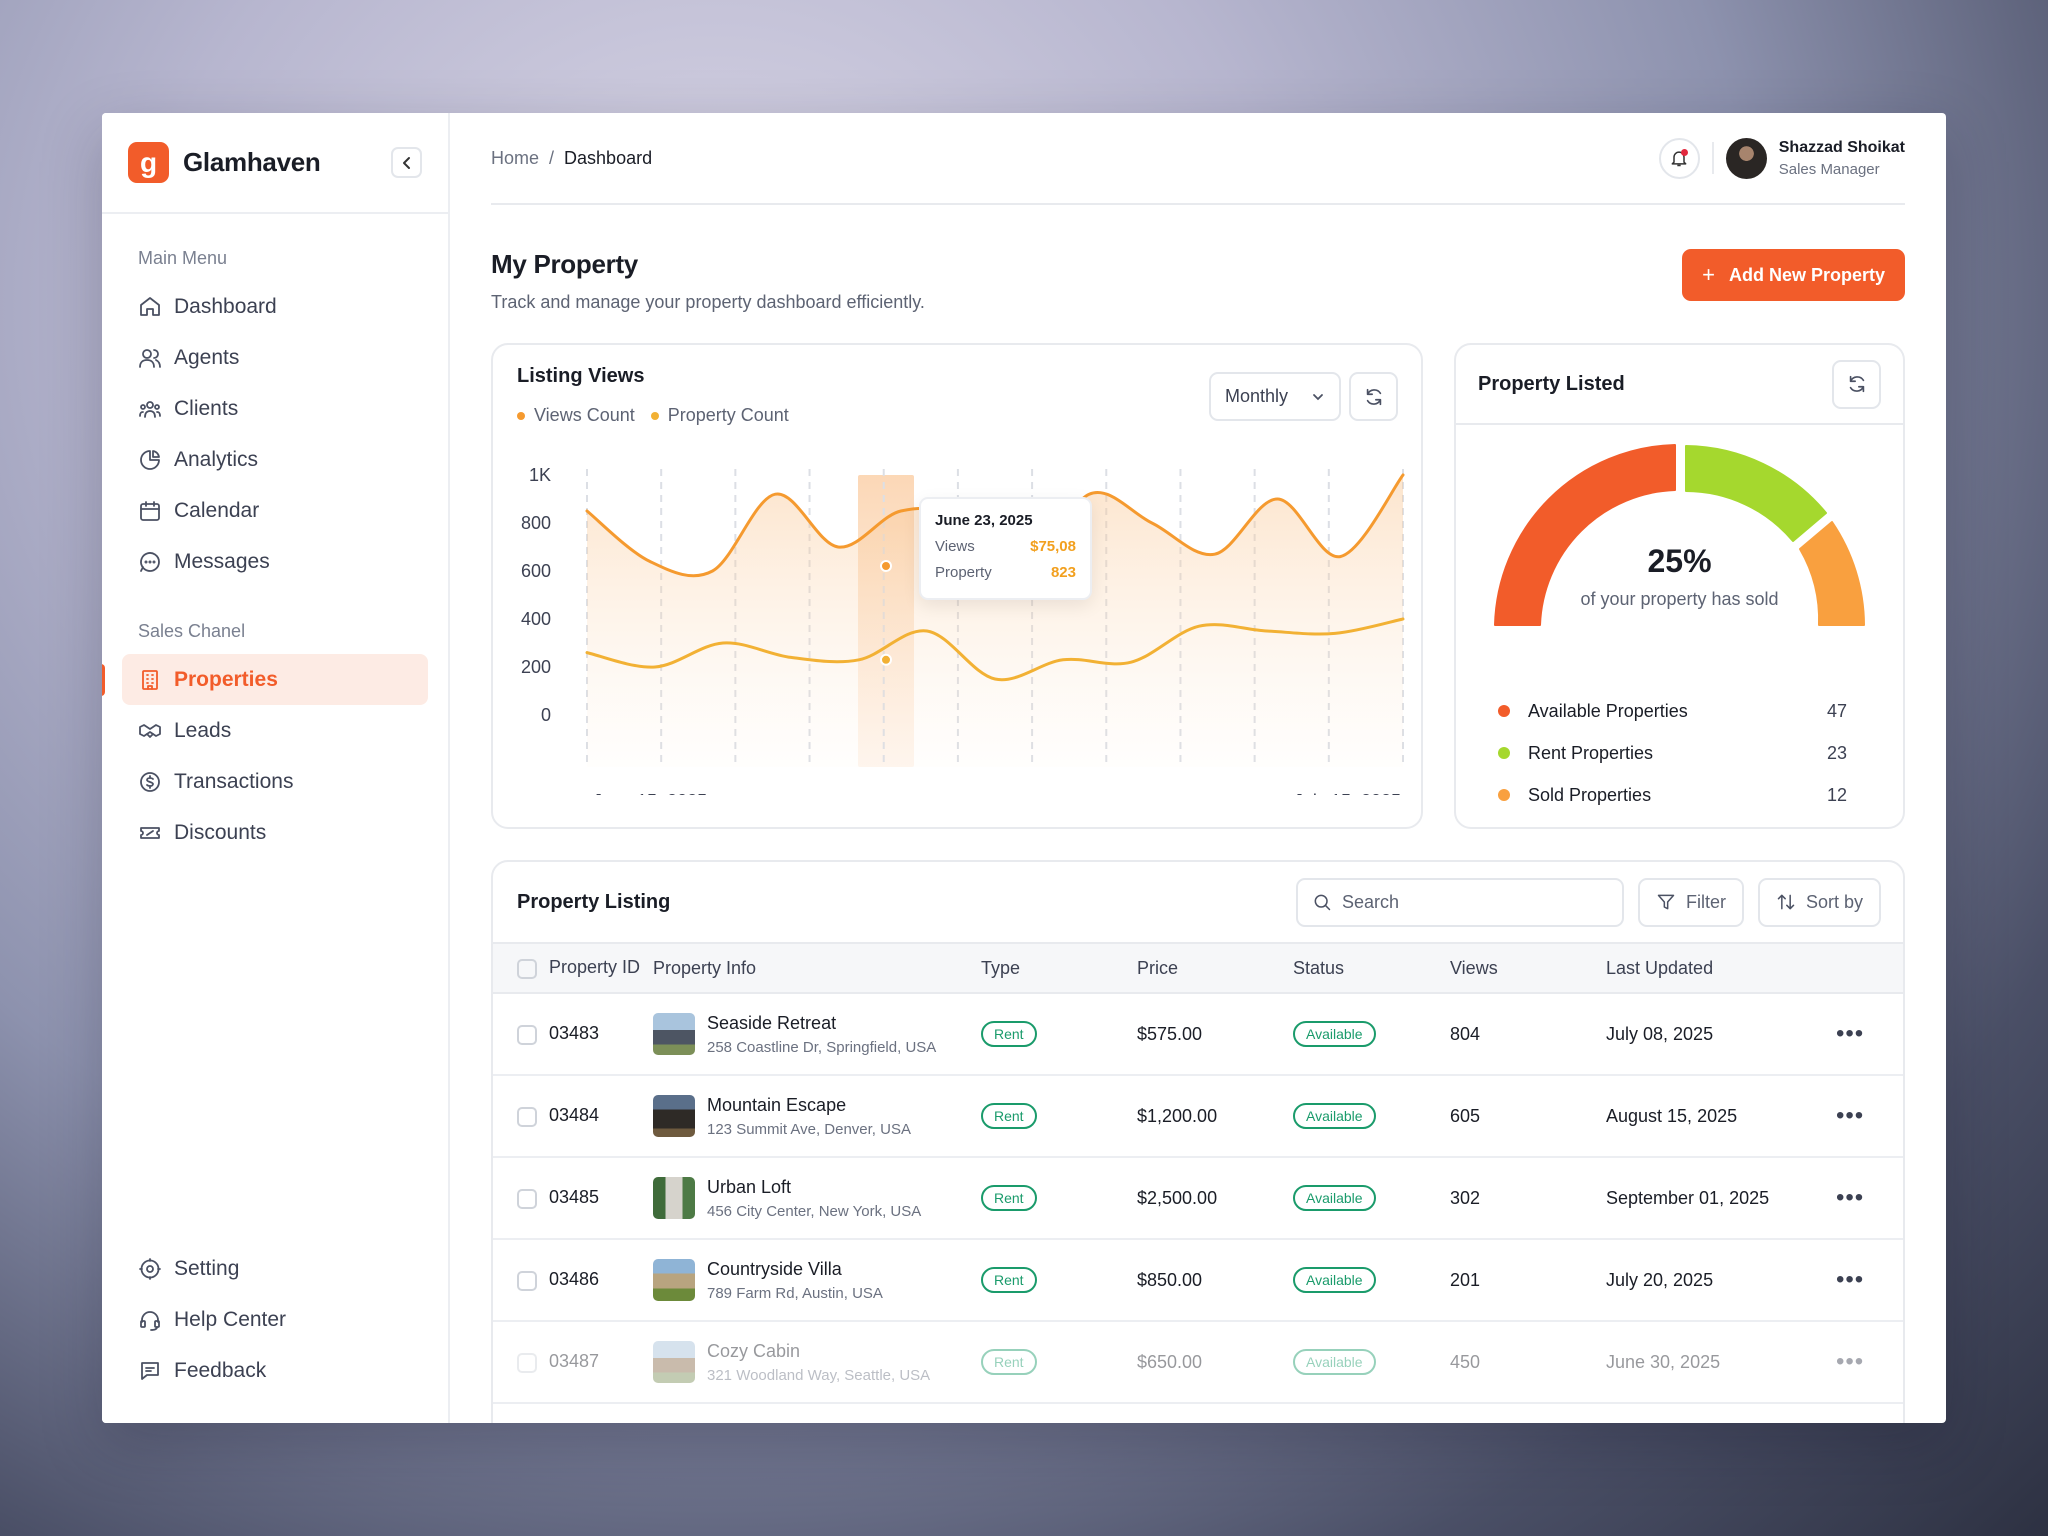  What do you see at coordinates (573, 968) in the screenshot?
I see `col-property-id: Property ID` at bounding box center [573, 968].